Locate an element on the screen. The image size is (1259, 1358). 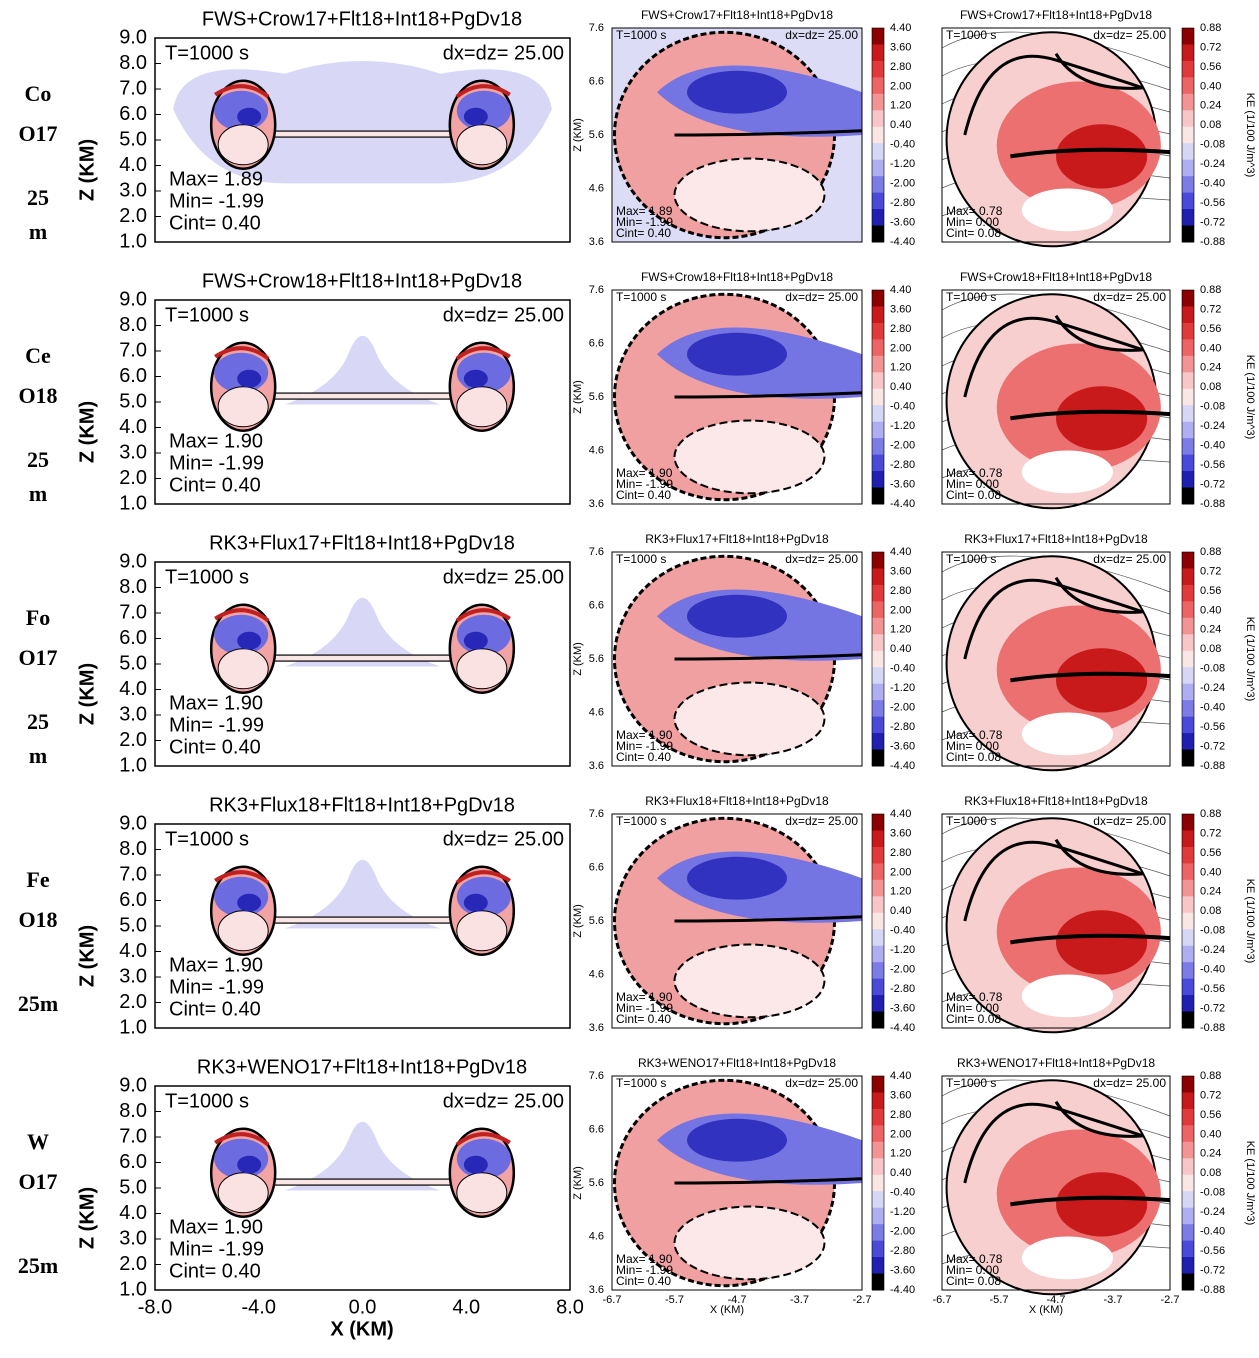
colorbar-label: 0.24 is located at coordinates (1210, 368).